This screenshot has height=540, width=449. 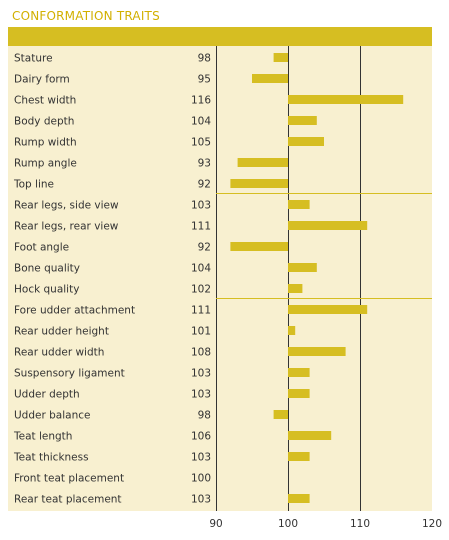 What do you see at coordinates (360, 524) in the screenshot?
I see `x-tick-label-110: 110` at bounding box center [360, 524].